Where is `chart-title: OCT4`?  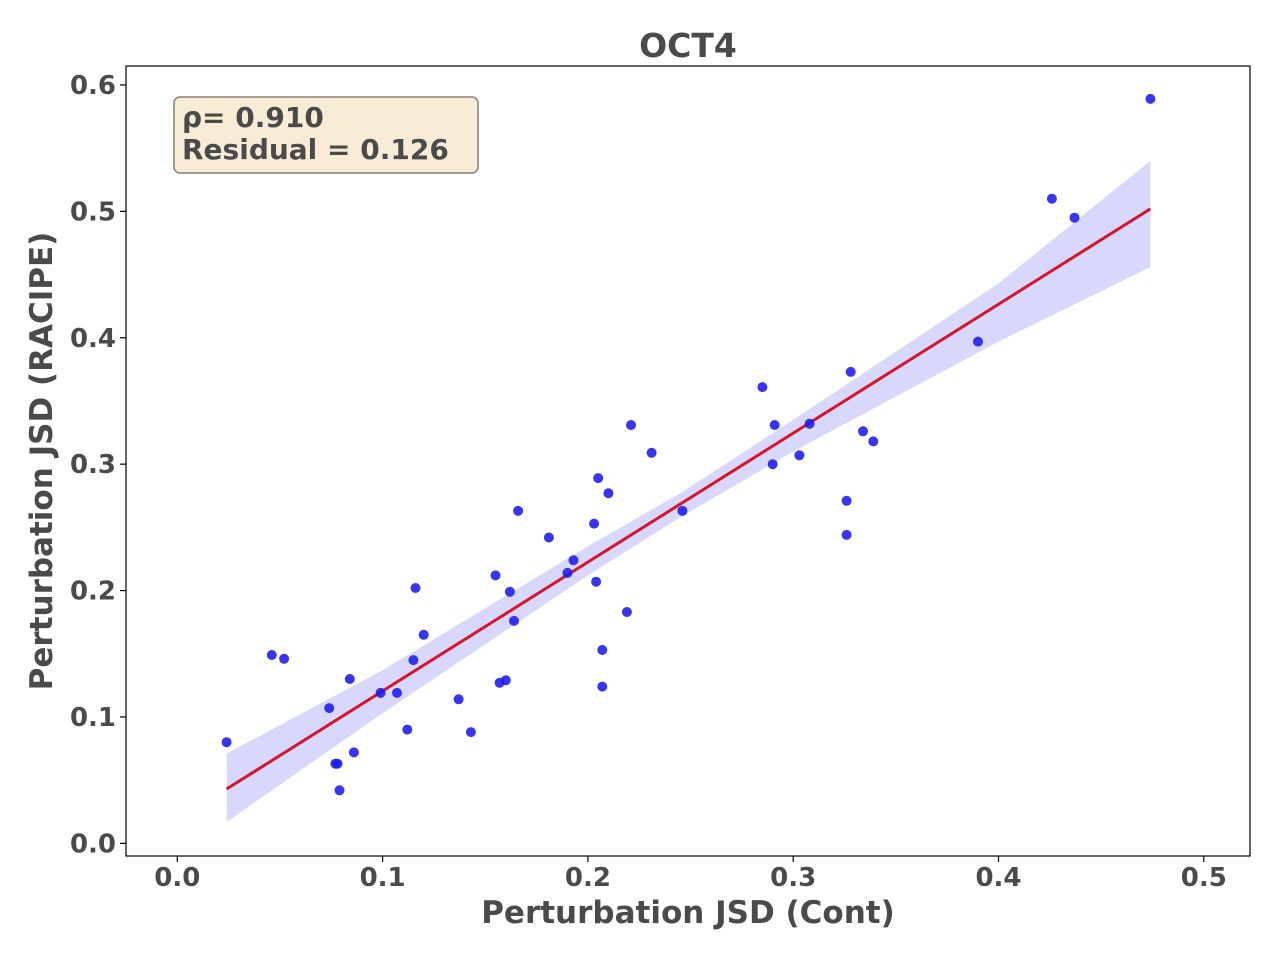
chart-title: OCT4 is located at coordinates (688, 45).